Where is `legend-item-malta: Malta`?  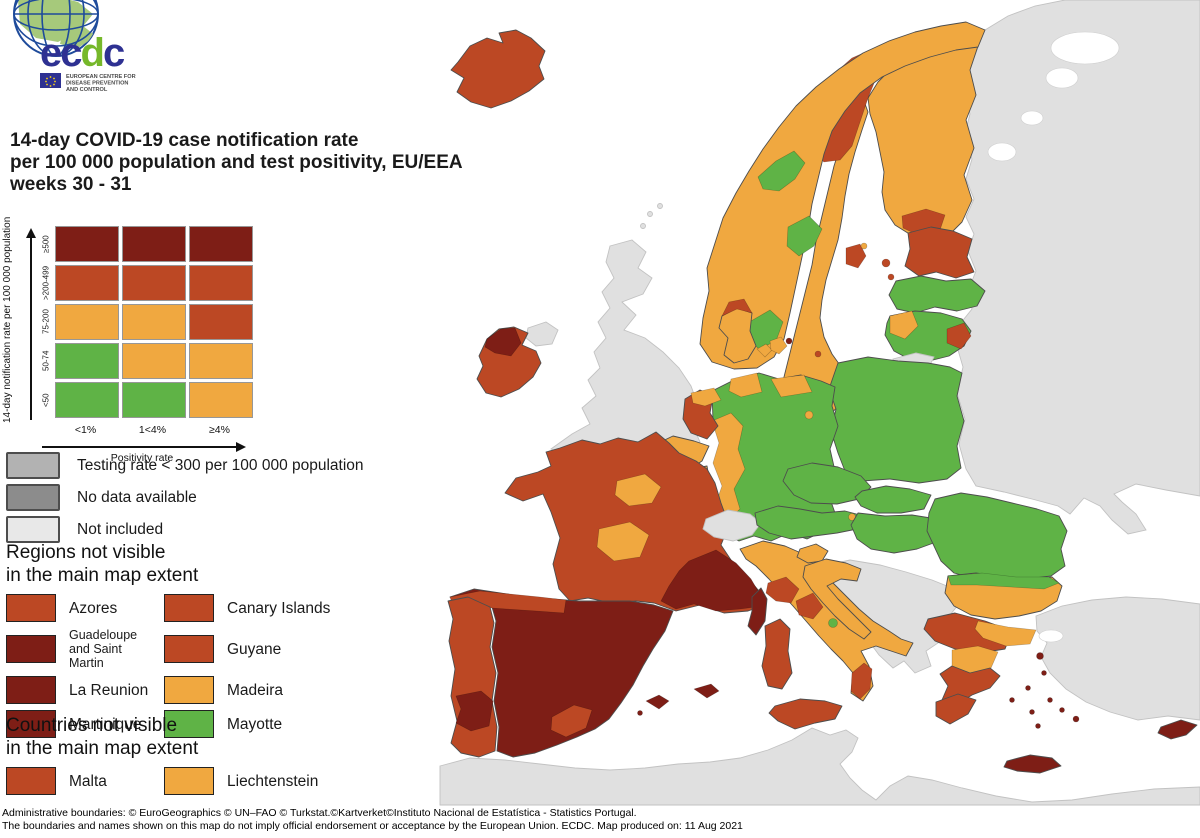
legend-item-malta: Malta is located at coordinates (85, 781).